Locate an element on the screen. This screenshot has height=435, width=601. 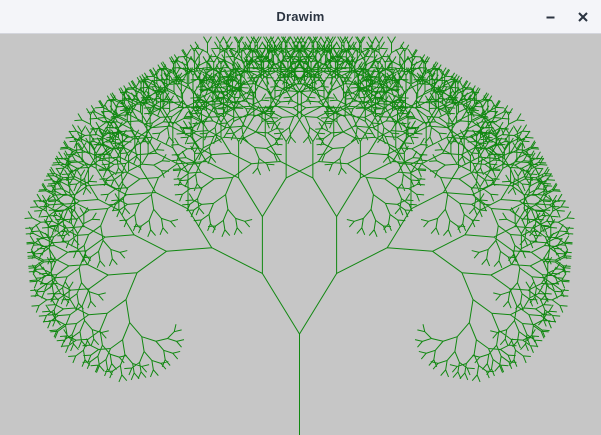
window-title: Drawim is located at coordinates (300, 16).